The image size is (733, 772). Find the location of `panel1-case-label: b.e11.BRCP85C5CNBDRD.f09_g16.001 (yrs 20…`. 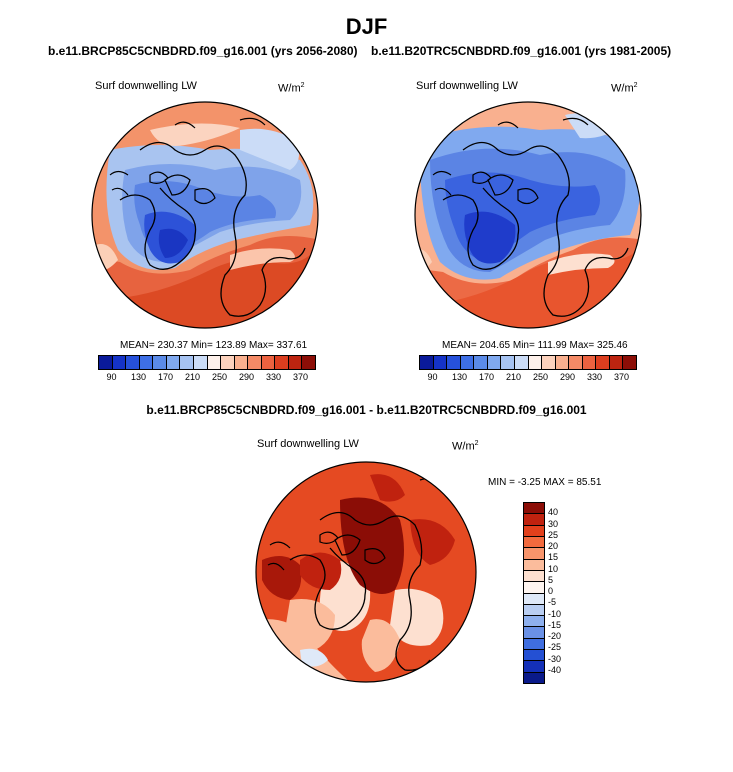

panel1-case-label: b.e11.BRCP85C5CNBDRD.f09_g16.001 (yrs 20… is located at coordinates (203, 51).